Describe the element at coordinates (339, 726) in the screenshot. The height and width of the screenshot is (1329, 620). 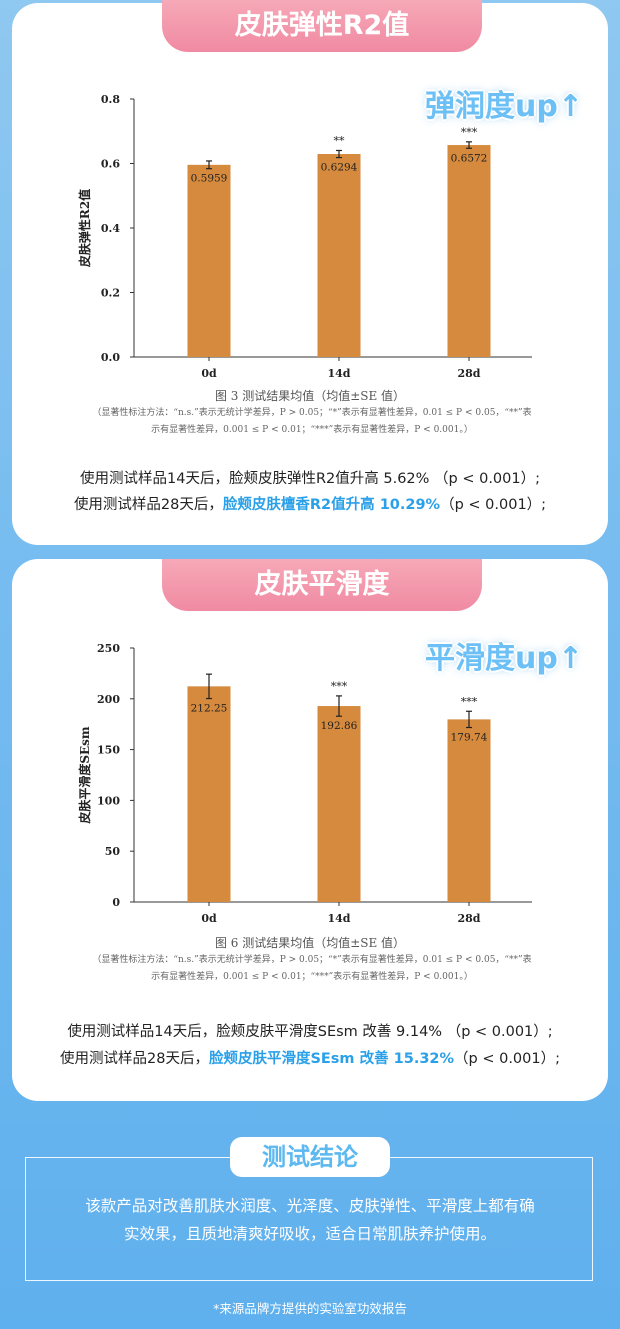
I see `data-label: 192.86` at that location.